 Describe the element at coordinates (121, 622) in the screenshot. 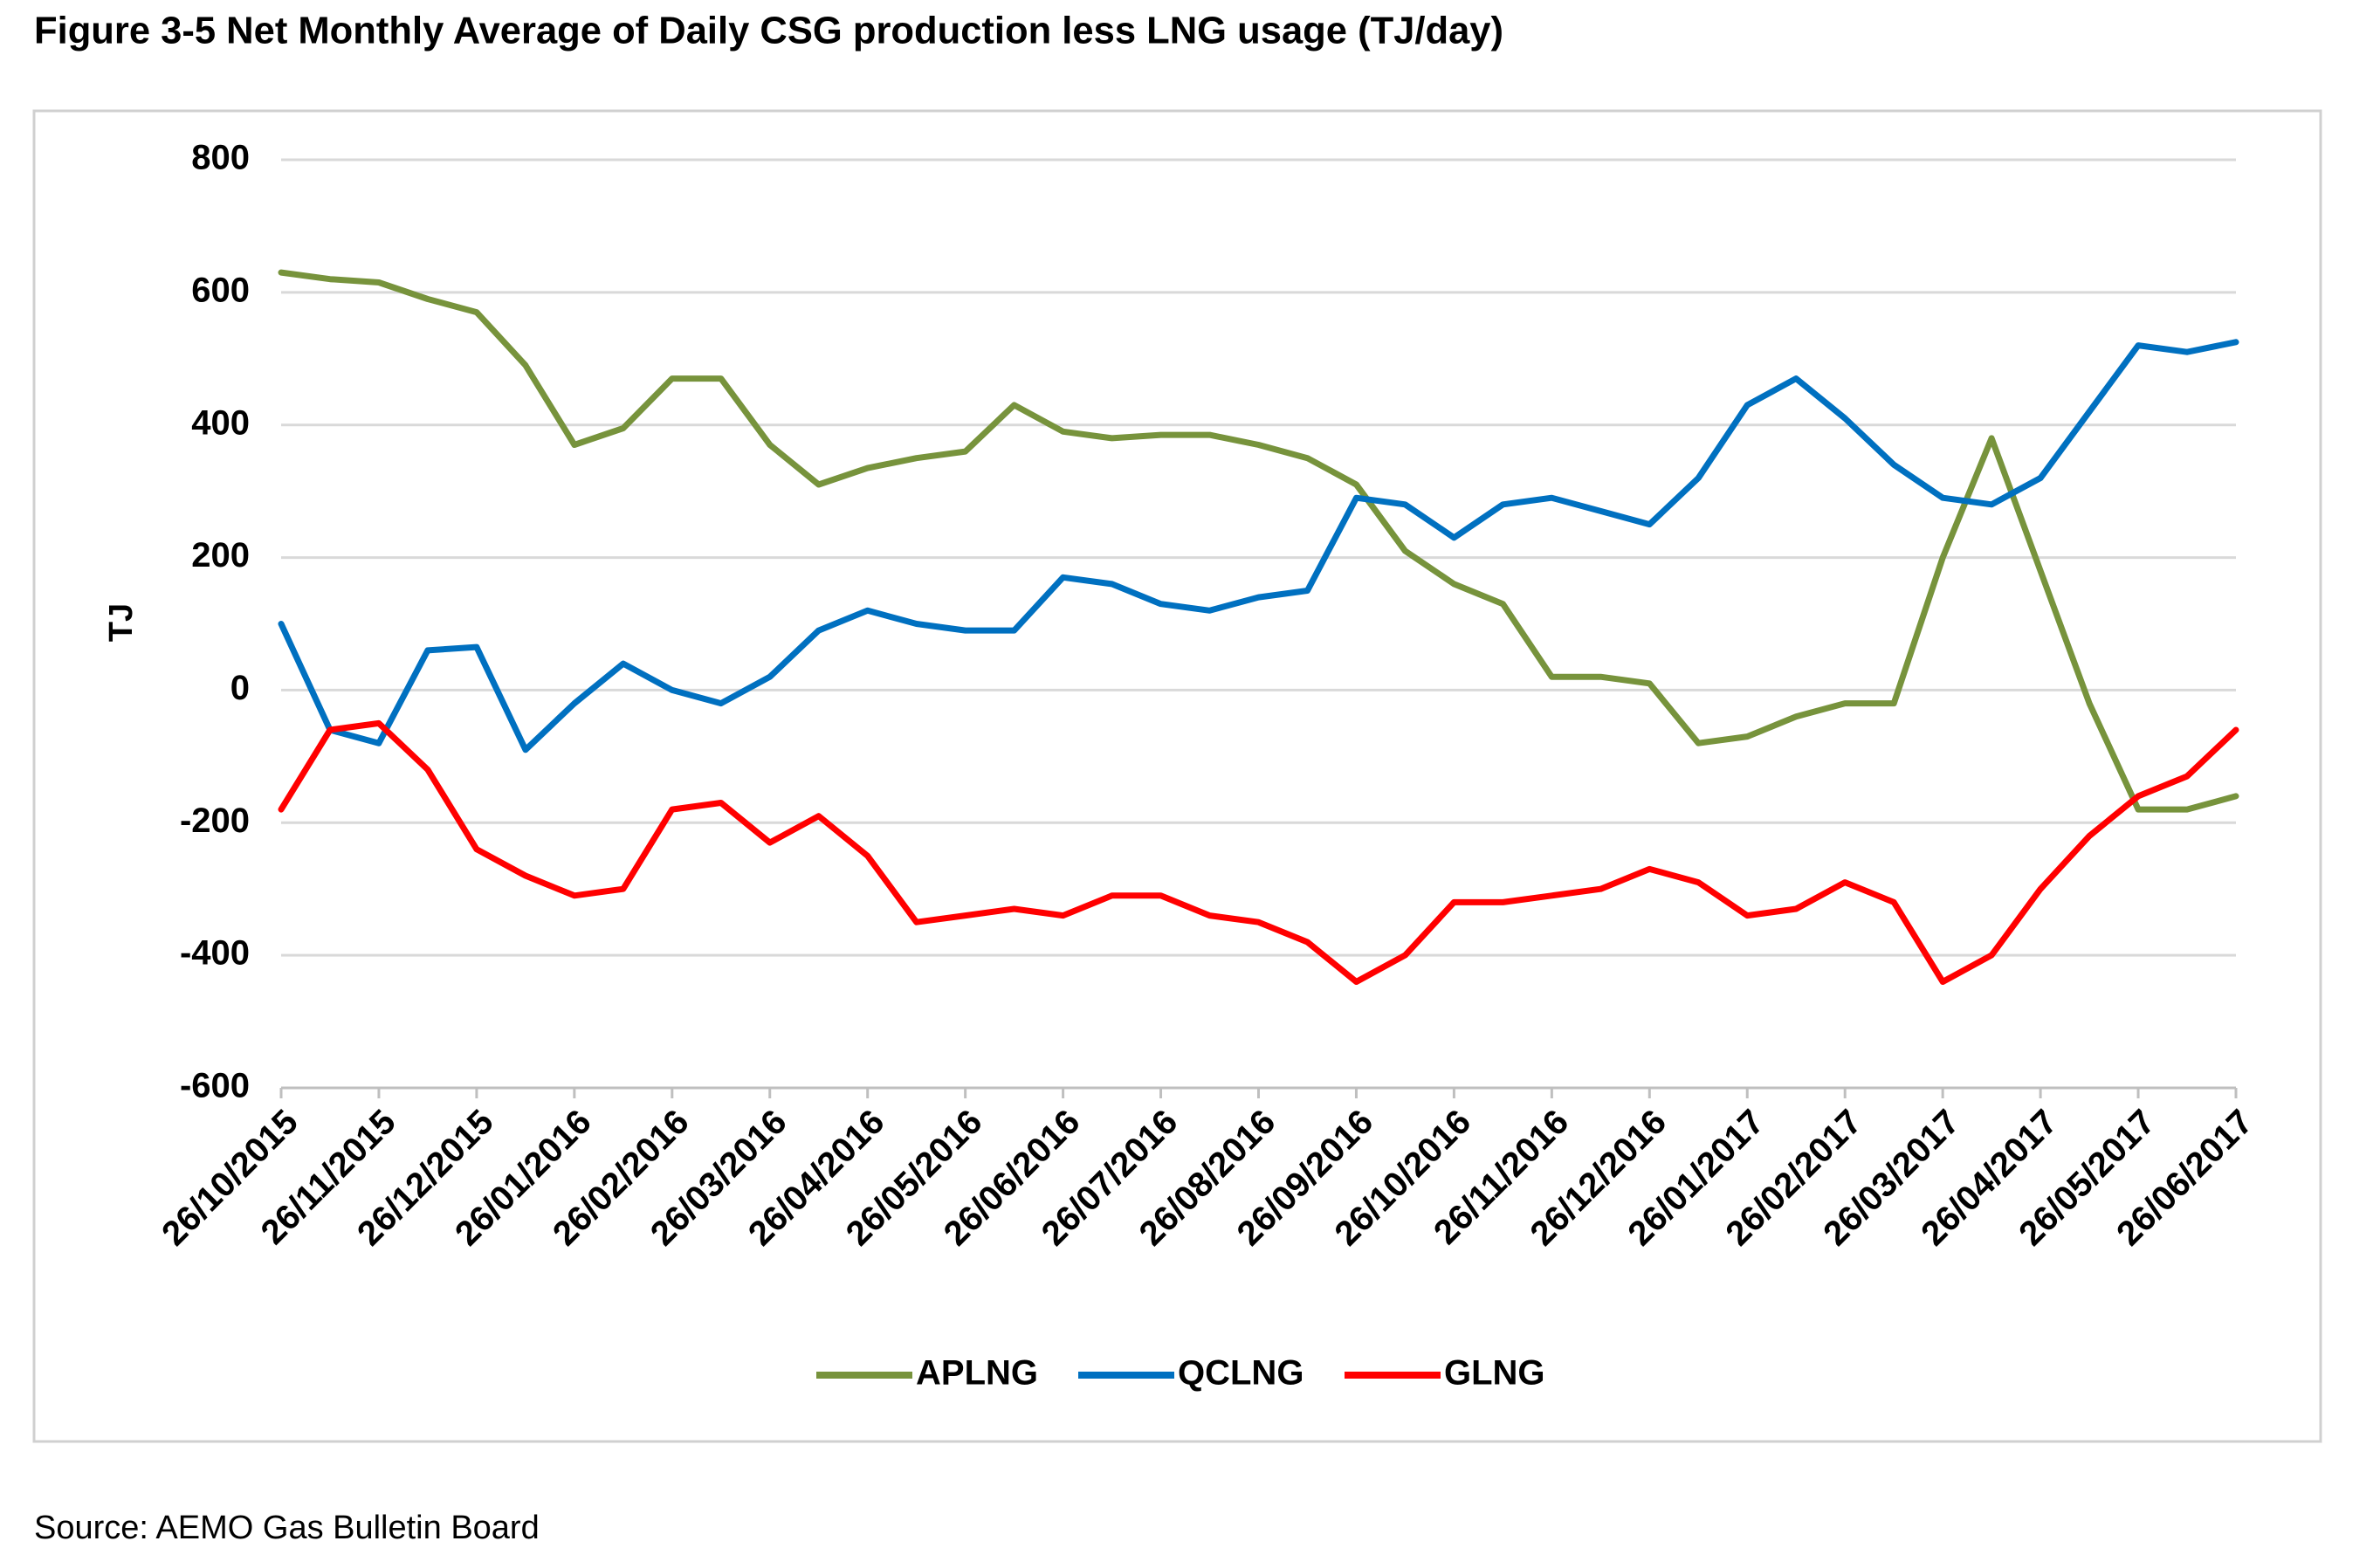

I see `y-axis-title: TJ` at that location.